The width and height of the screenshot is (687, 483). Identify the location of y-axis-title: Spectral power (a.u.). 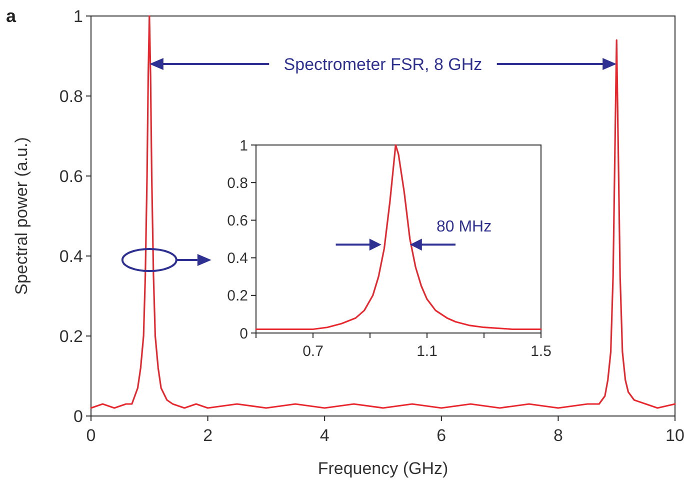
(21, 216).